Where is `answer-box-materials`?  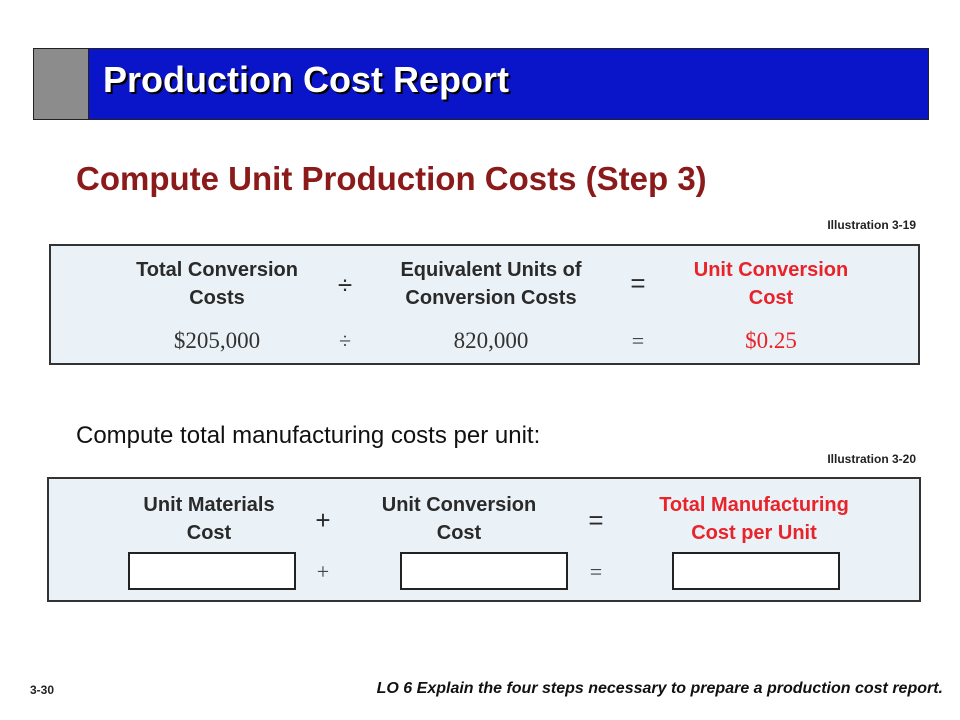 answer-box-materials is located at coordinates (212, 571).